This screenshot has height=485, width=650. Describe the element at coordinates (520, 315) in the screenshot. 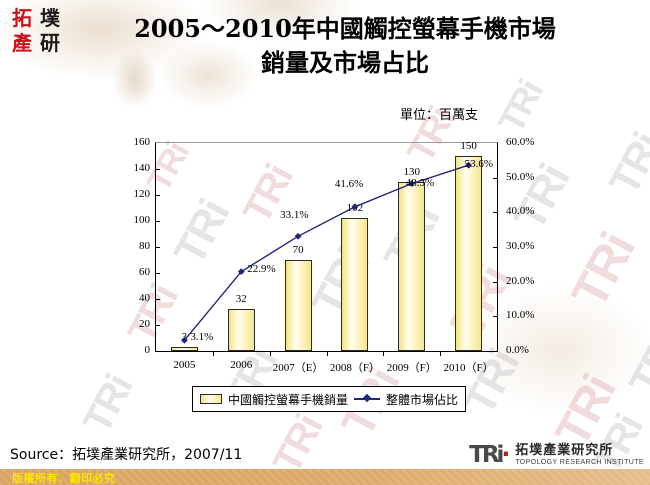

I see `right-axis-tick-label: 10.0%` at that location.